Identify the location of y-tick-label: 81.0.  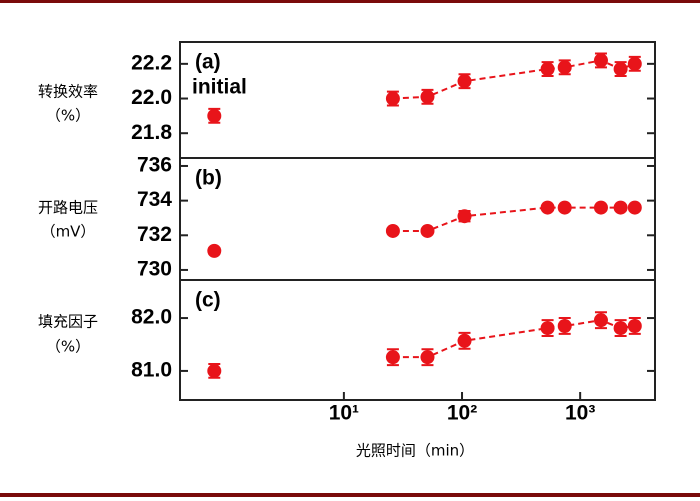
(151, 369).